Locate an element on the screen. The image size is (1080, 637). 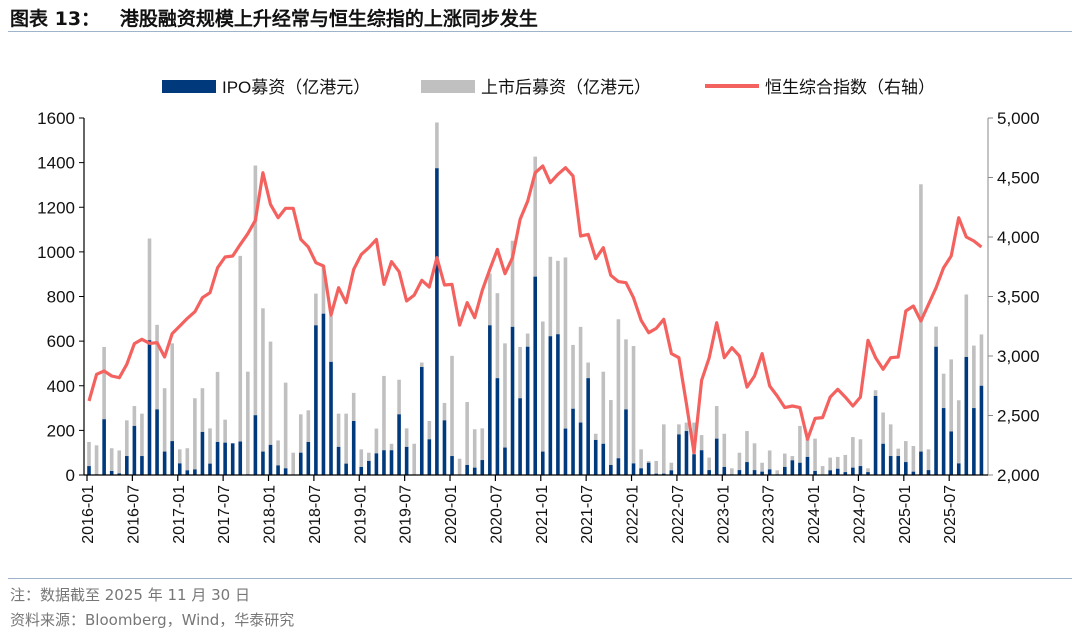
right-tick-label: 2,000 is located at coordinates (1018, 475).